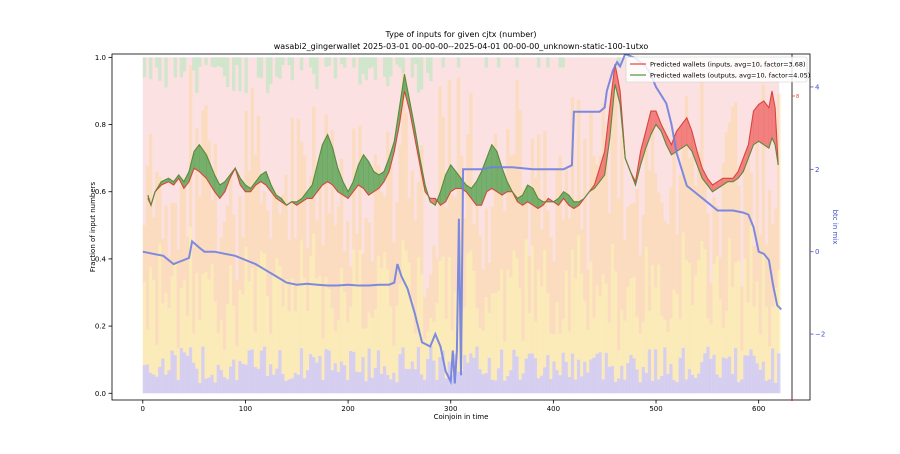  I want to click on y2-tick-label: −2, so click(820, 335).